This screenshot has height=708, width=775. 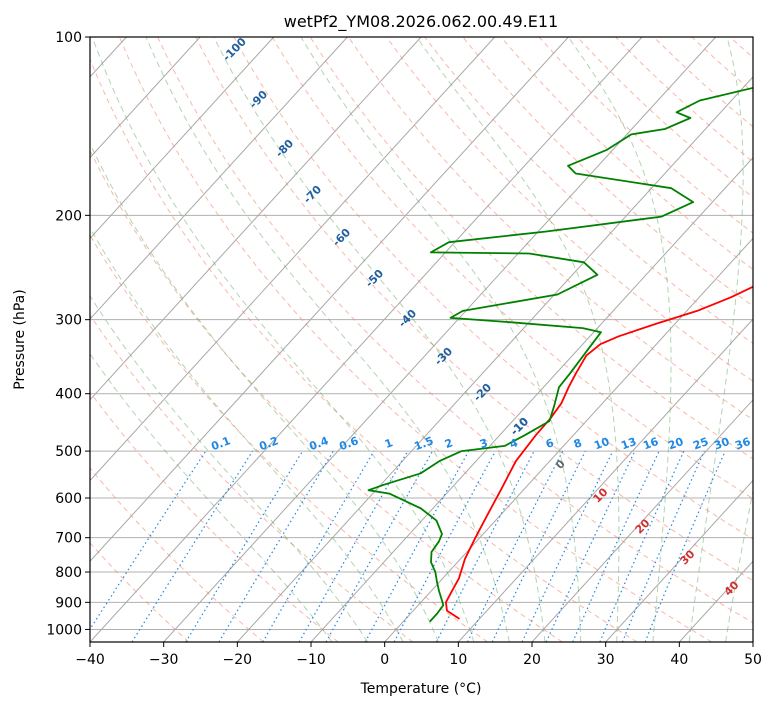 I want to click on y-tick-label: 600, so click(x=68, y=499).